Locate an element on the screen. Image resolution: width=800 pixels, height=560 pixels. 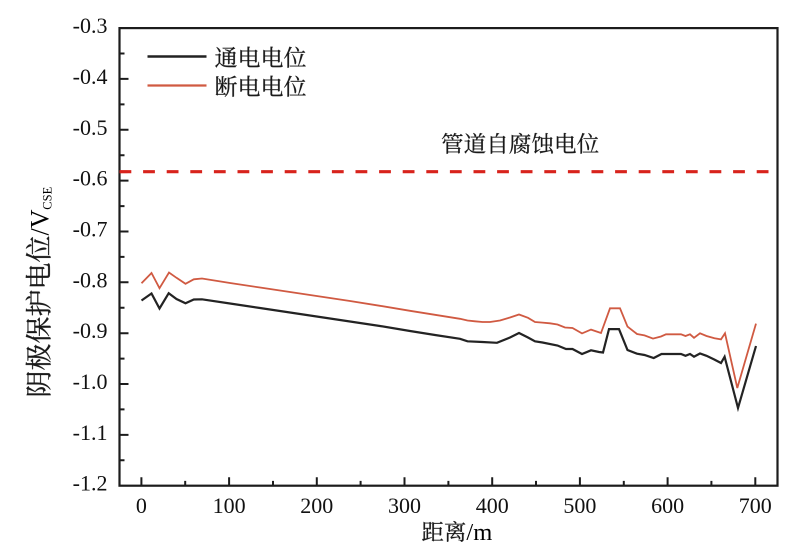
svg-text: 0 is located at coordinates (141, 505).